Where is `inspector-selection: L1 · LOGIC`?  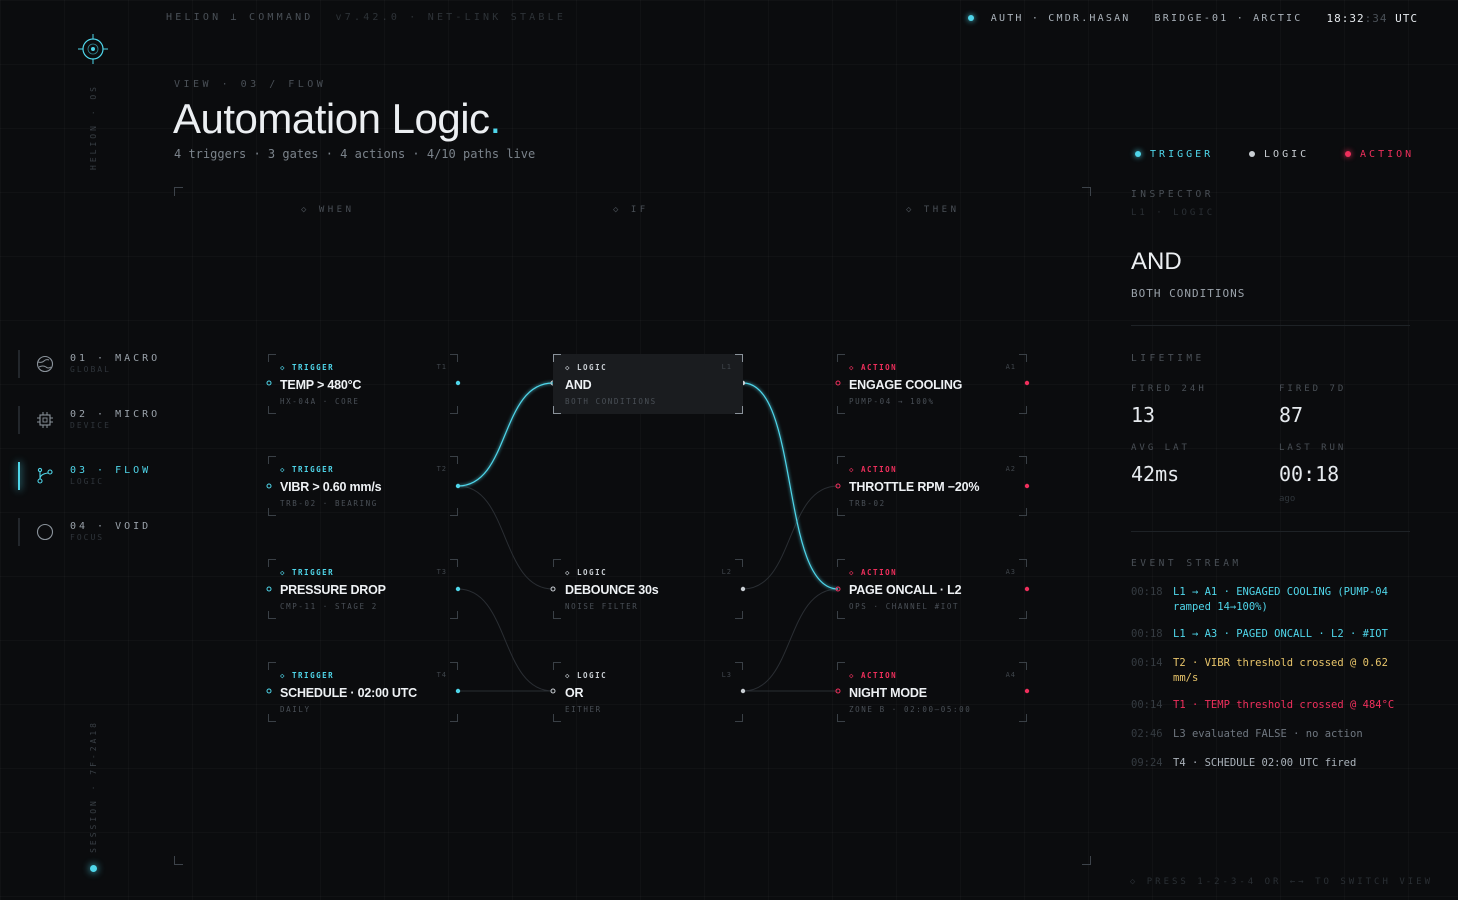 inspector-selection: L1 · LOGIC is located at coordinates (1173, 213).